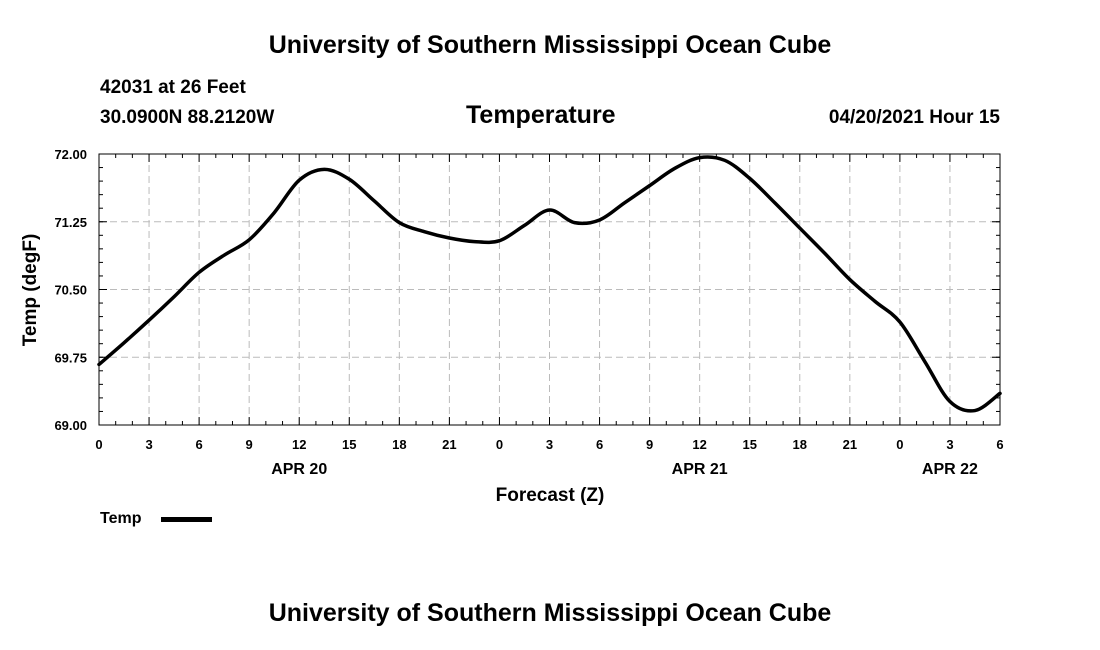 The width and height of the screenshot is (1100, 650). What do you see at coordinates (950, 469) in the screenshot?
I see `date-label: APR 22` at bounding box center [950, 469].